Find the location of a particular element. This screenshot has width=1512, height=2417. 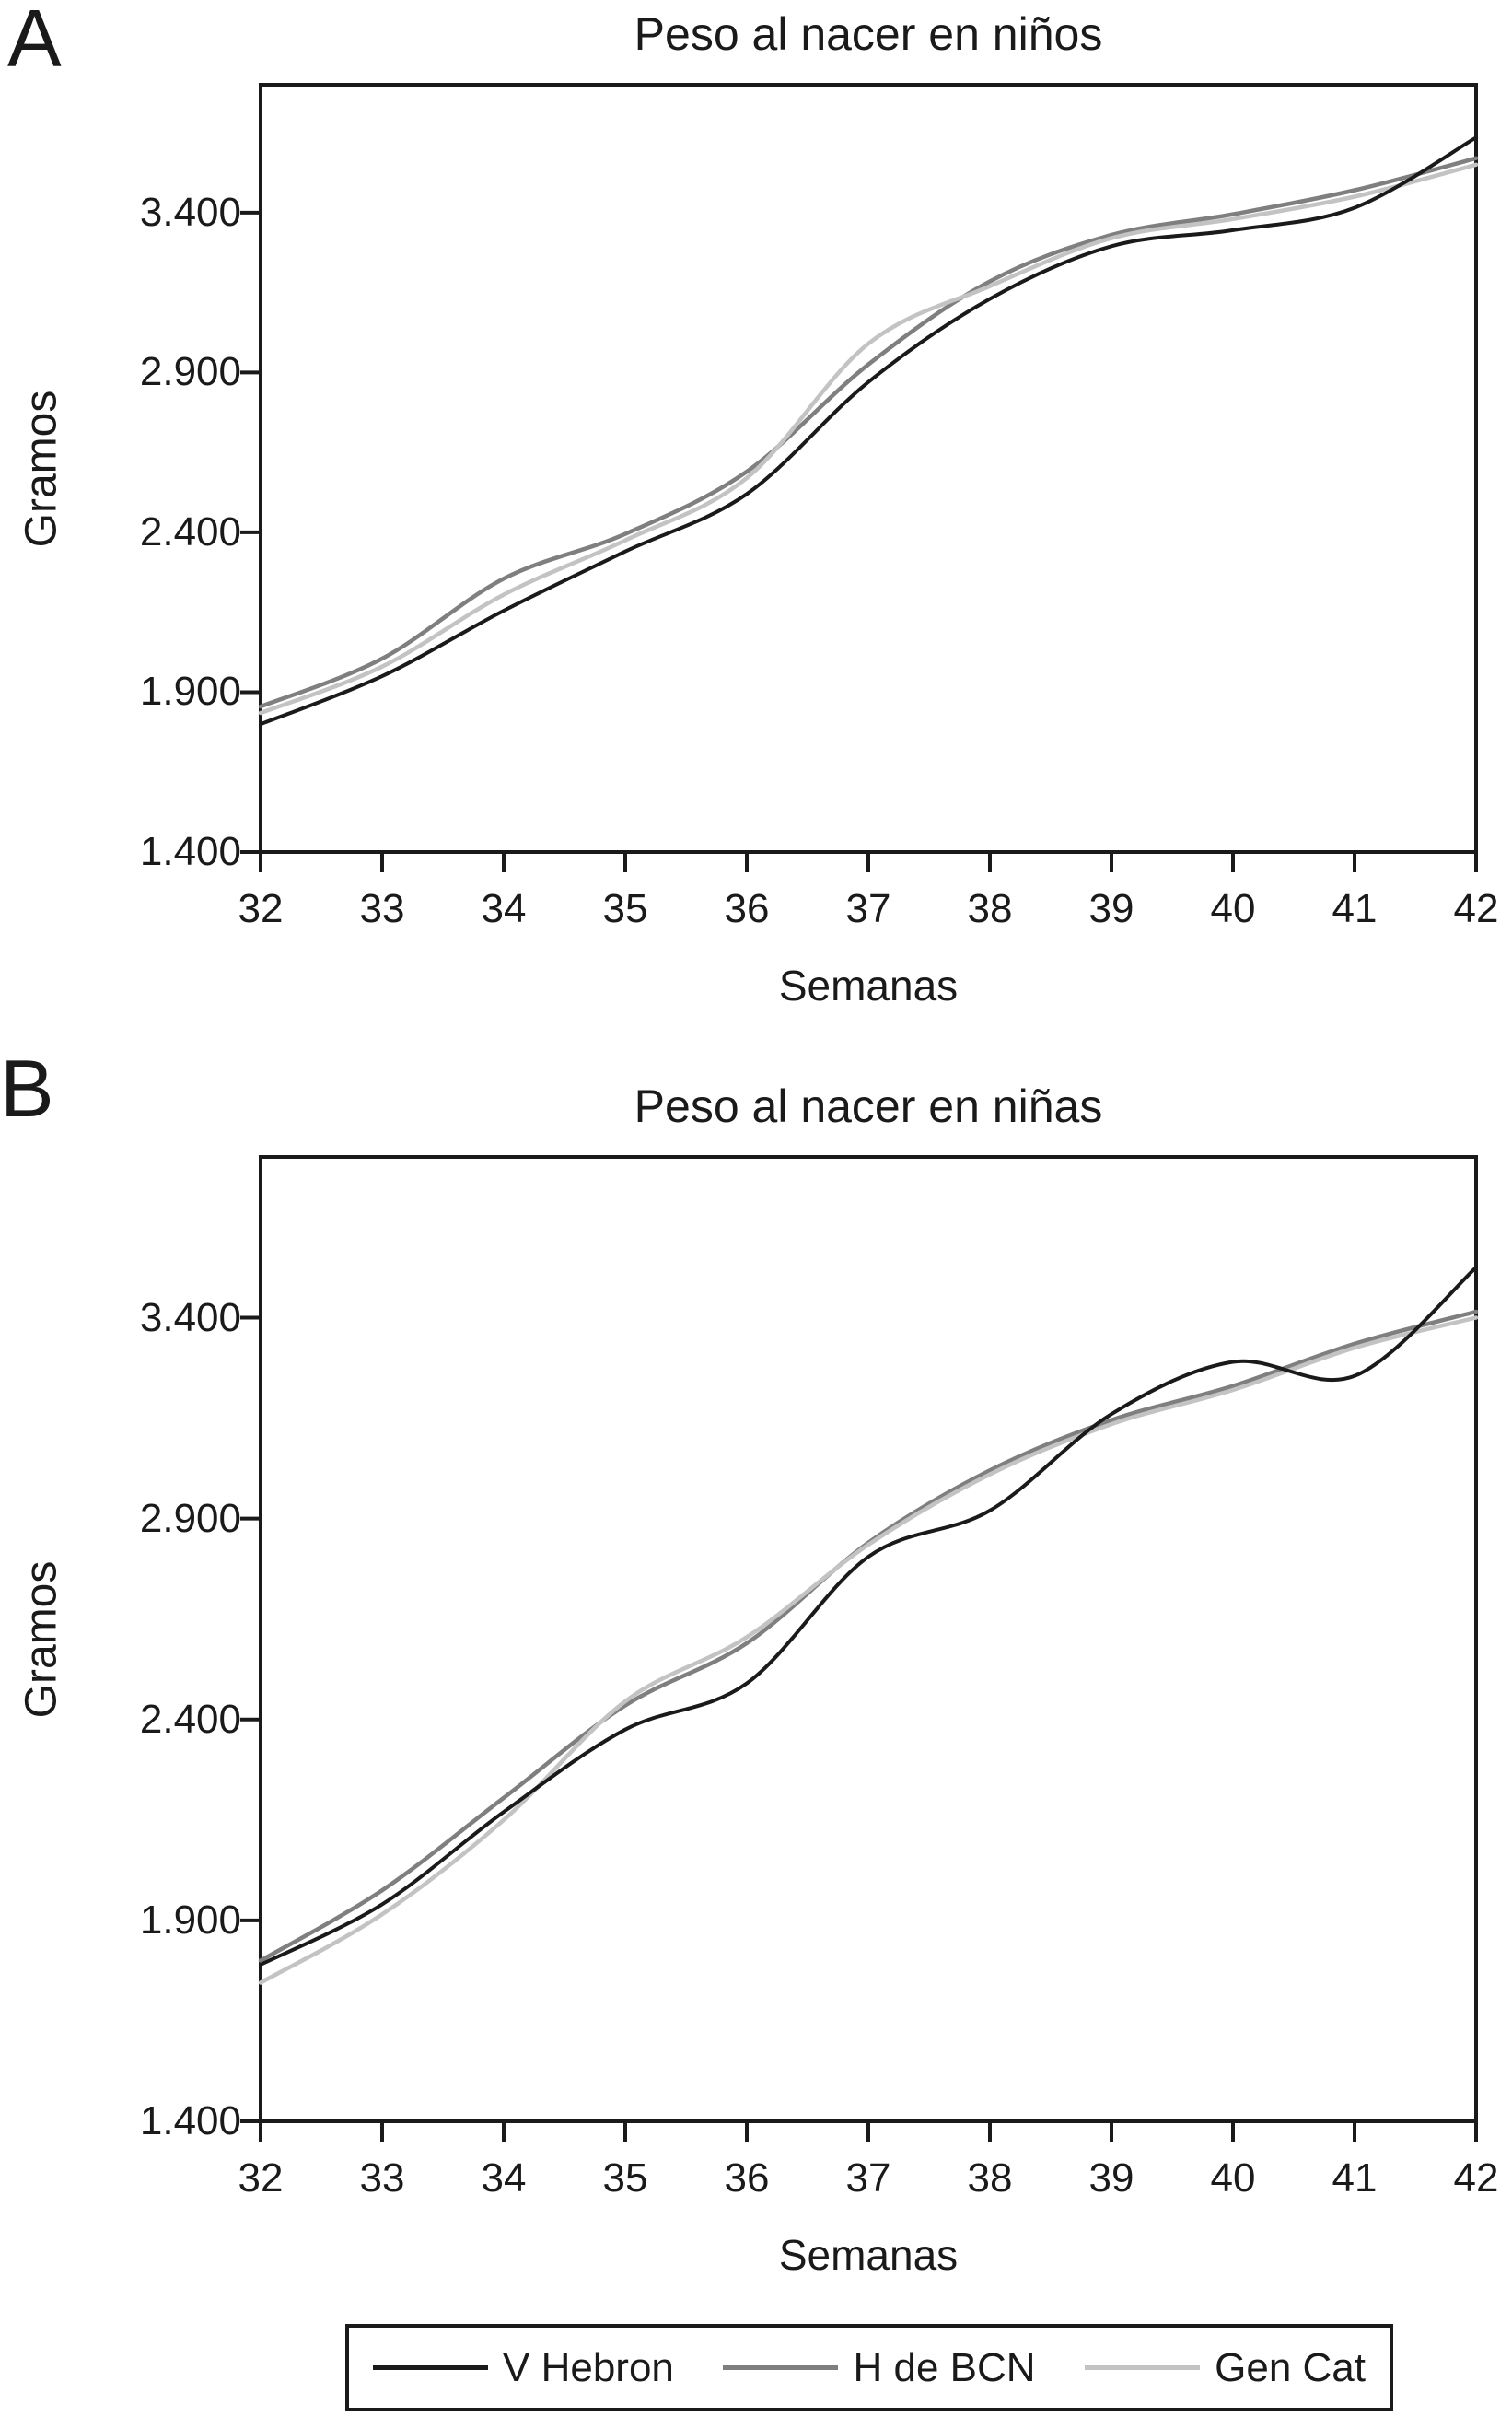

legend-label-gen-cat: Gen Cat is located at coordinates (1291, 2367).